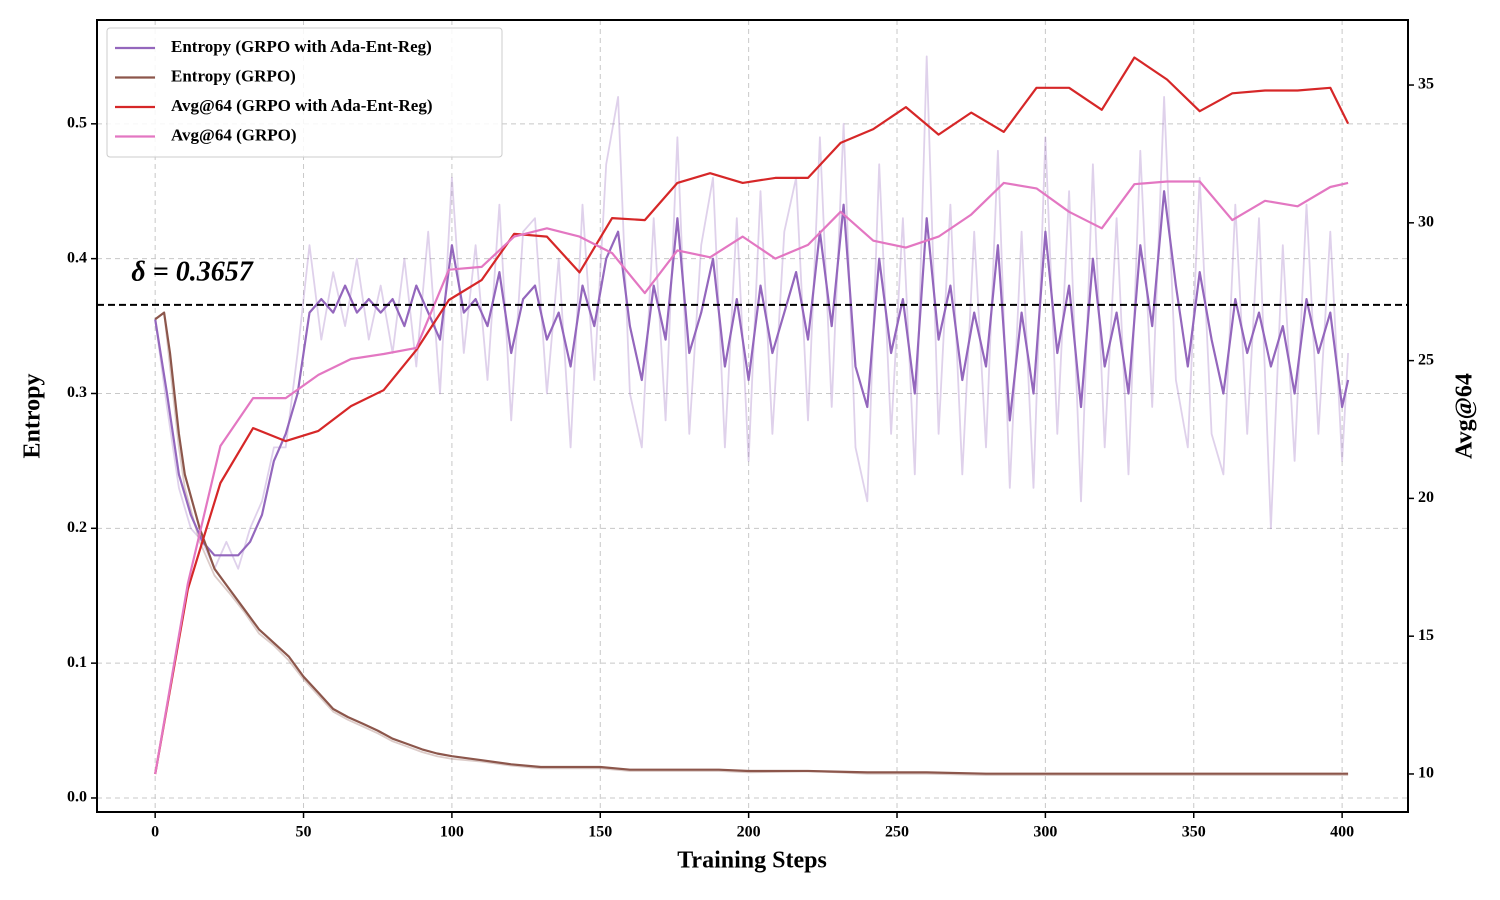 Image resolution: width=1500 pixels, height=900 pixels. Describe the element at coordinates (77, 662) in the screenshot. I see `y-tick-label: 0.1` at that location.